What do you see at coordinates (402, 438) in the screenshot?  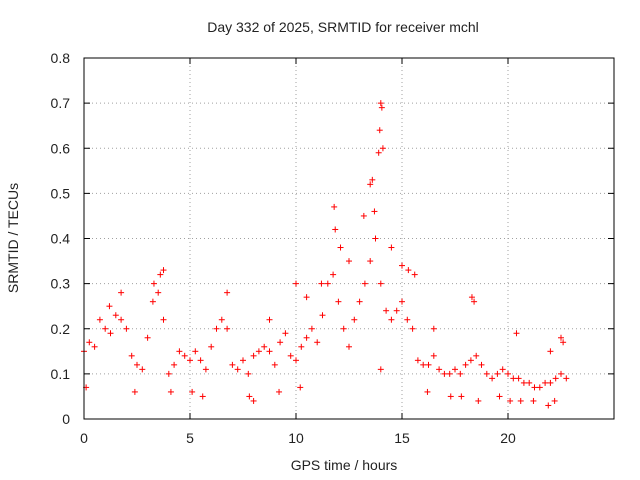 I see `x-tick-label: 15` at bounding box center [402, 438].